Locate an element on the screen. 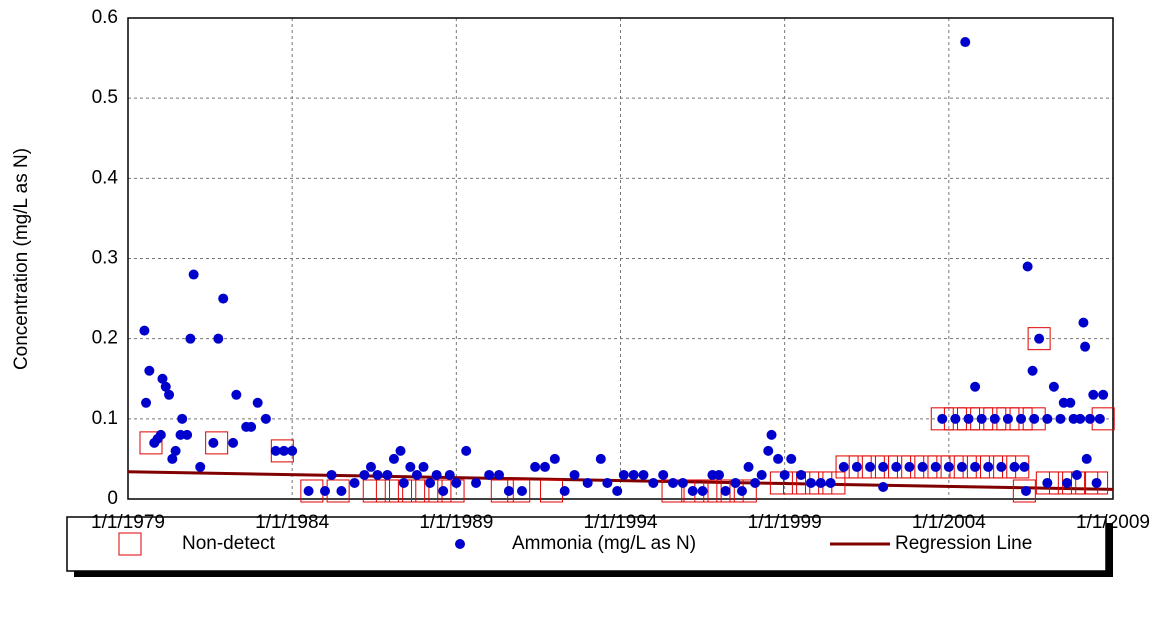 Image resolution: width=1175 pixels, height=637 pixels. y-tick-label: 0 is located at coordinates (112, 498).